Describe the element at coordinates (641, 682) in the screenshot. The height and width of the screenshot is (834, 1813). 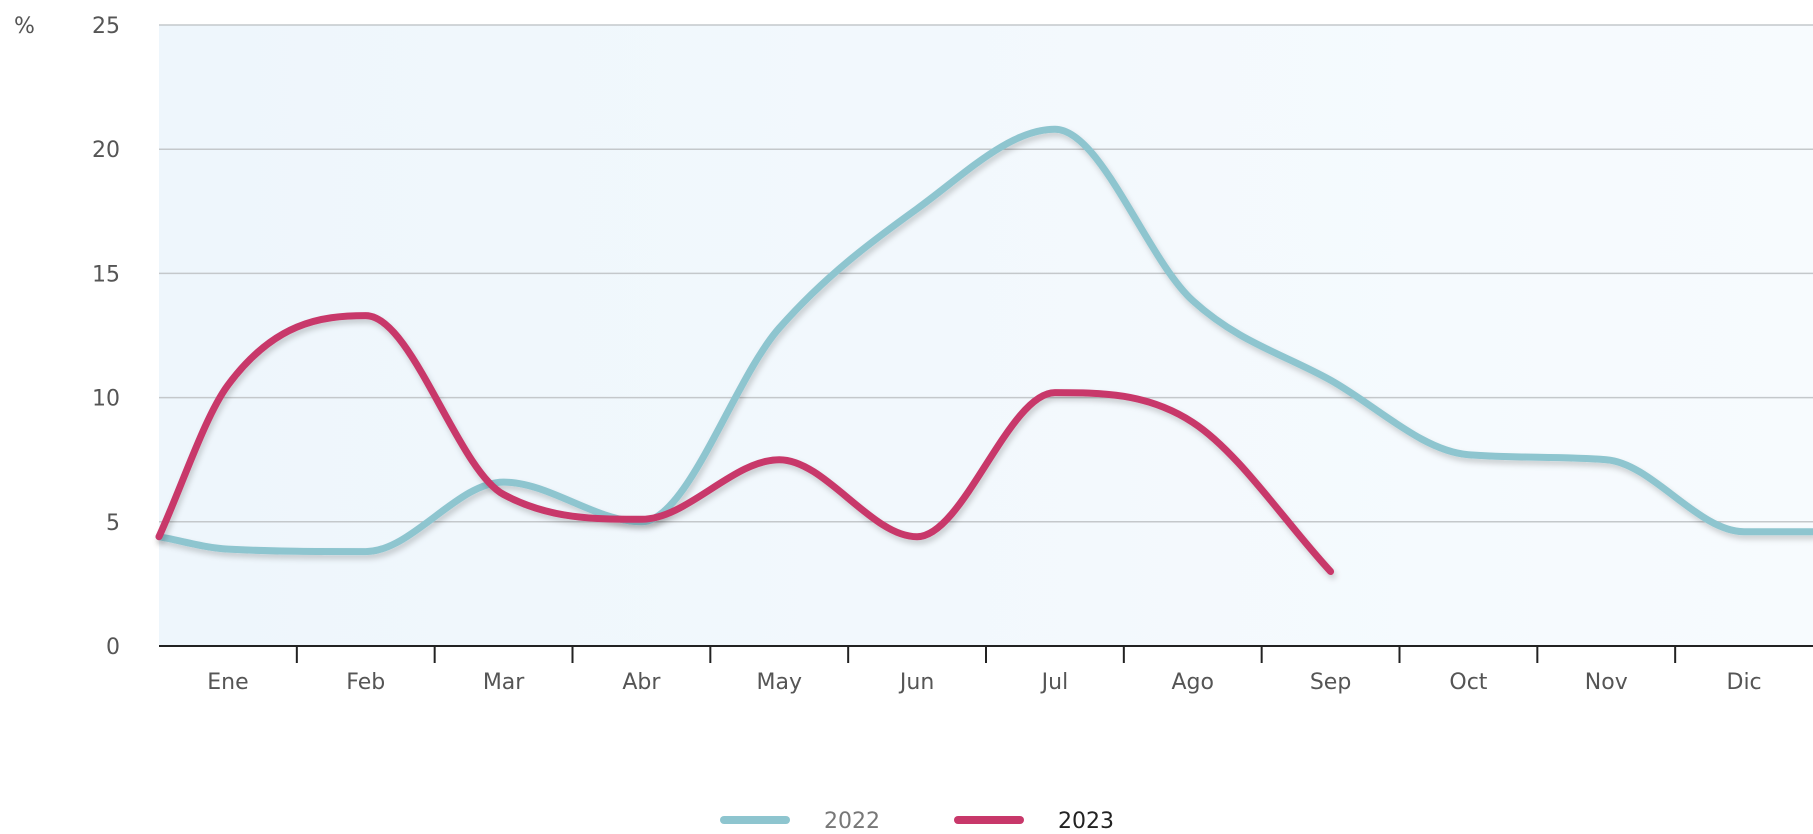
I see `x-tick-label: Abr` at that location.